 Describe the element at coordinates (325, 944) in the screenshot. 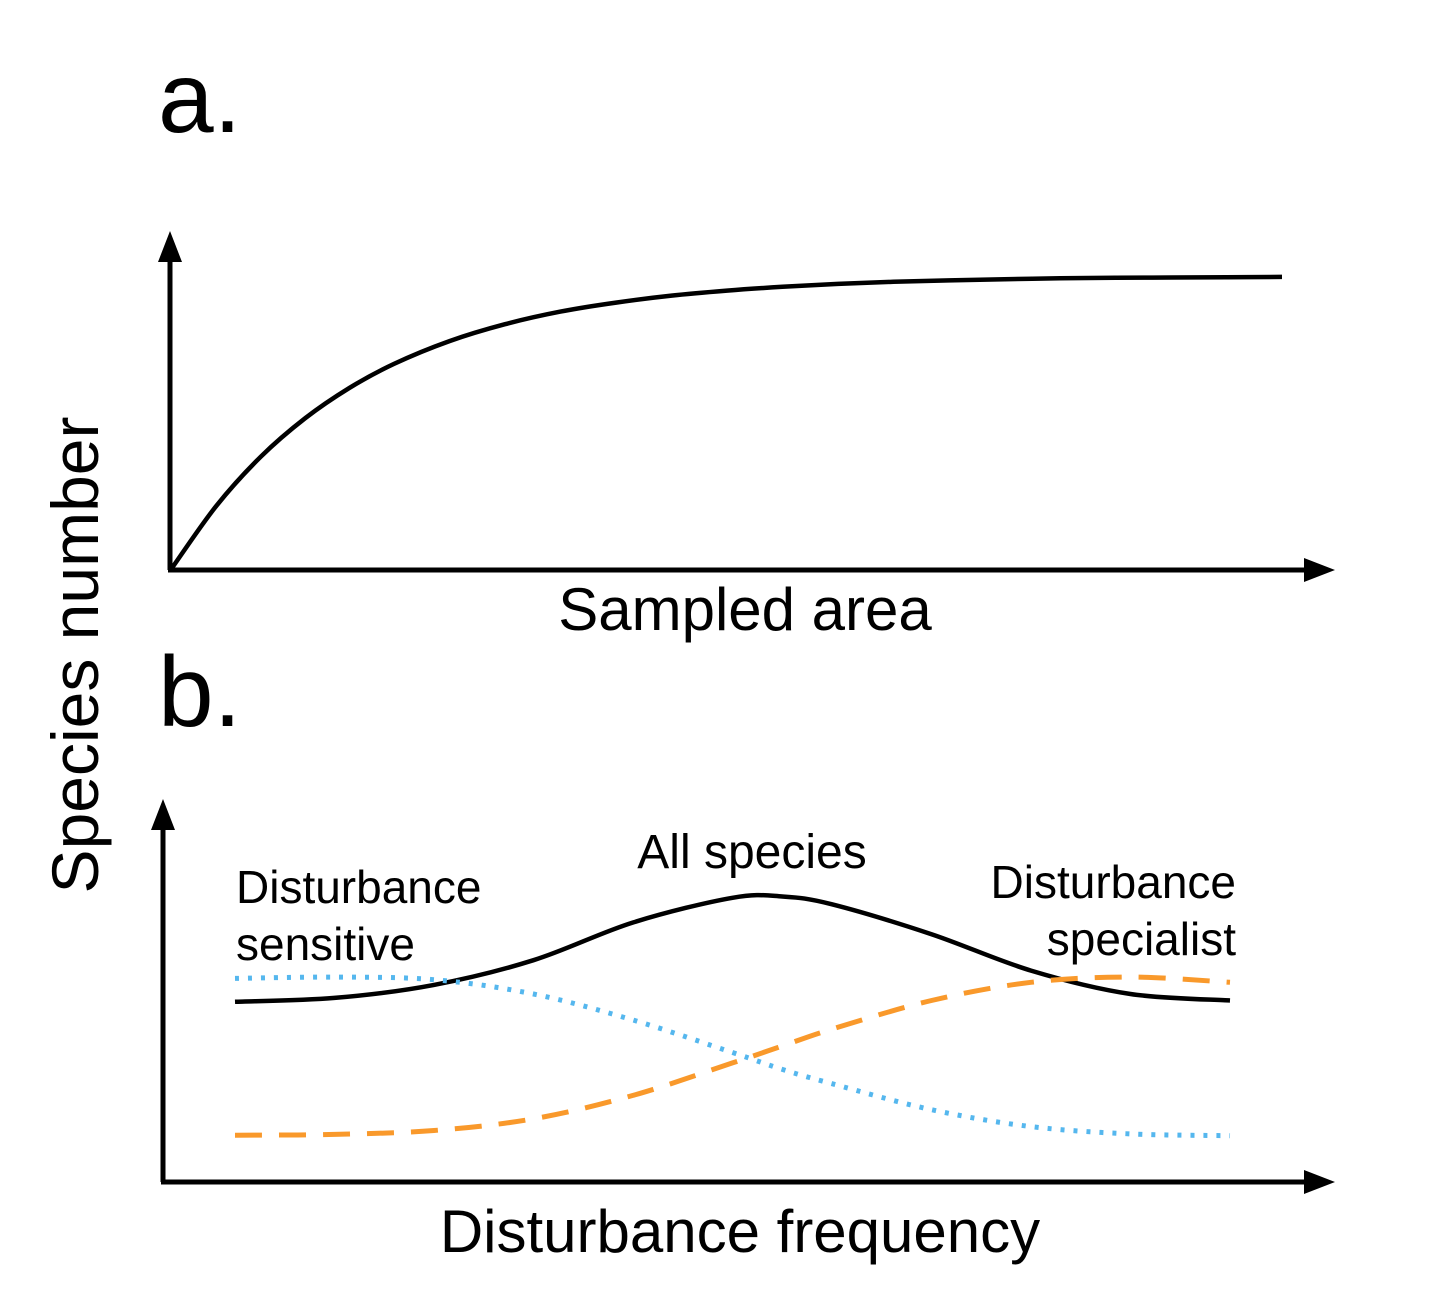

I see `disturbance-sensitive-label-line2: sensitive` at that location.